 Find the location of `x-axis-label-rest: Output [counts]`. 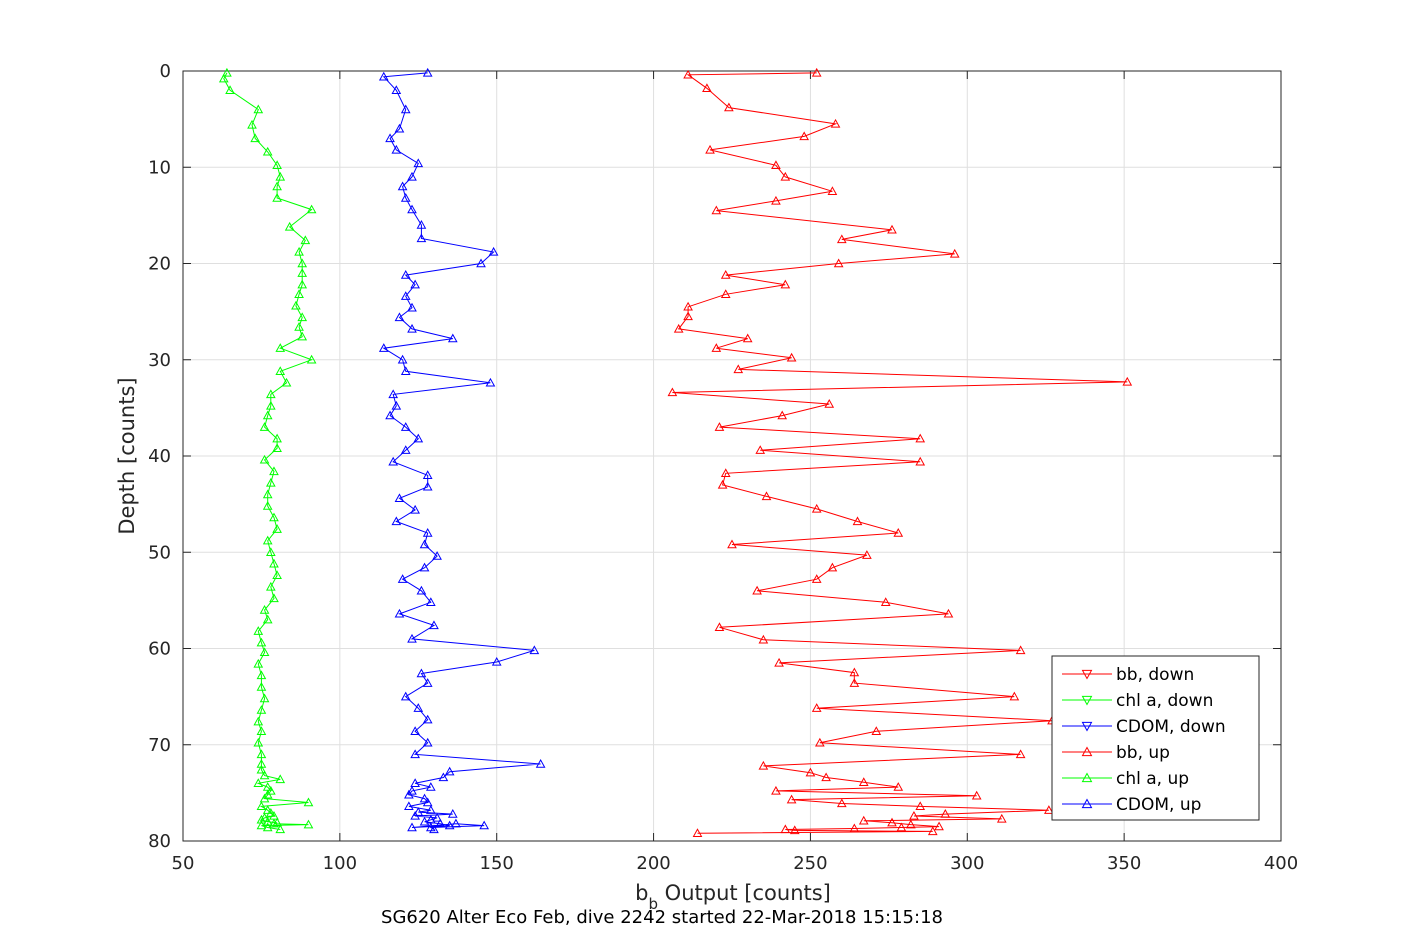

x-axis-label-rest: Output [counts] is located at coordinates (744, 893).